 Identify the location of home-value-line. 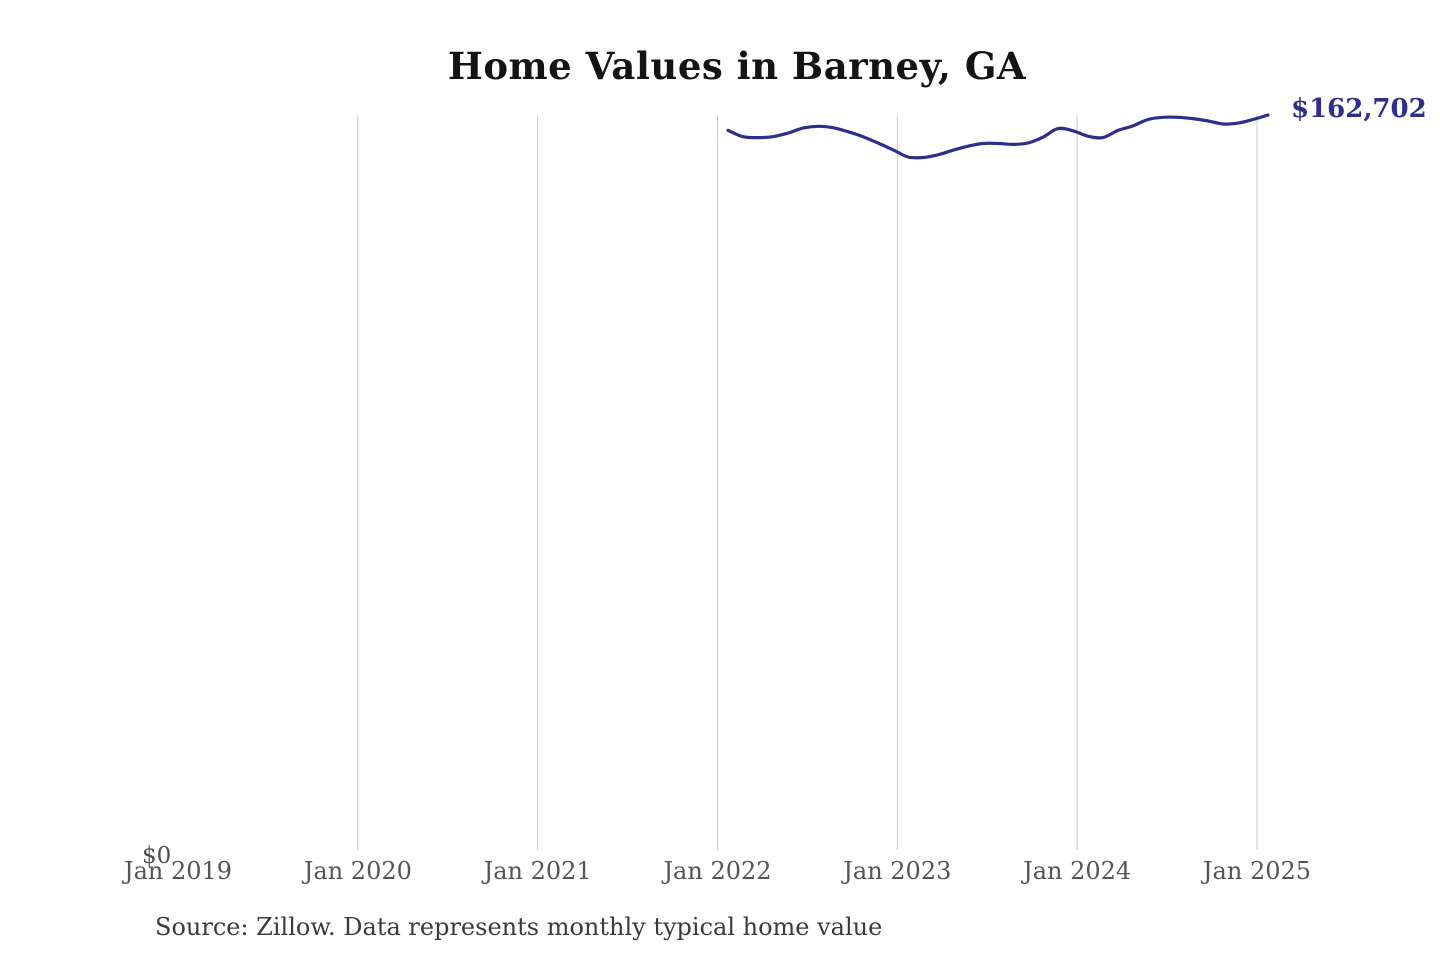
(998, 136).